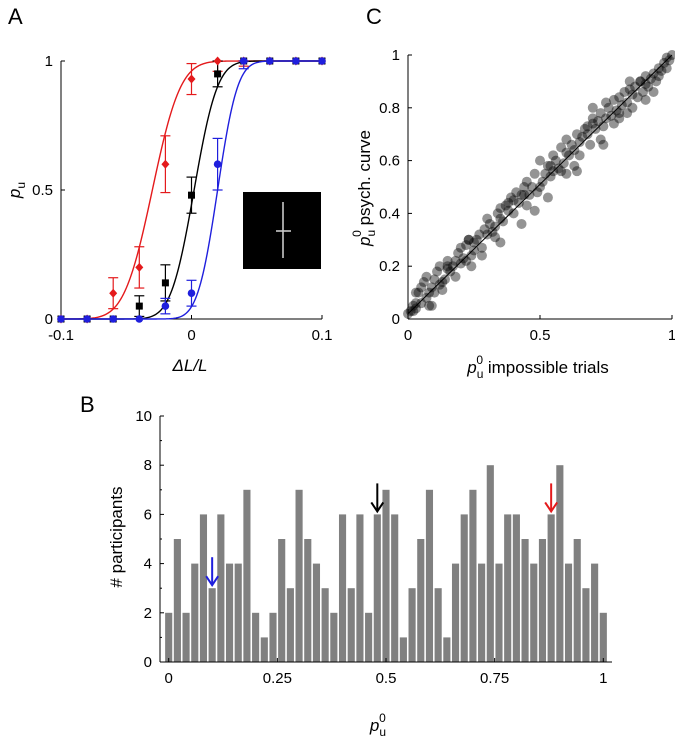 Image resolution: width=675 pixels, height=743 pixels. I want to click on panel-c-data-points, so click(539, 184).